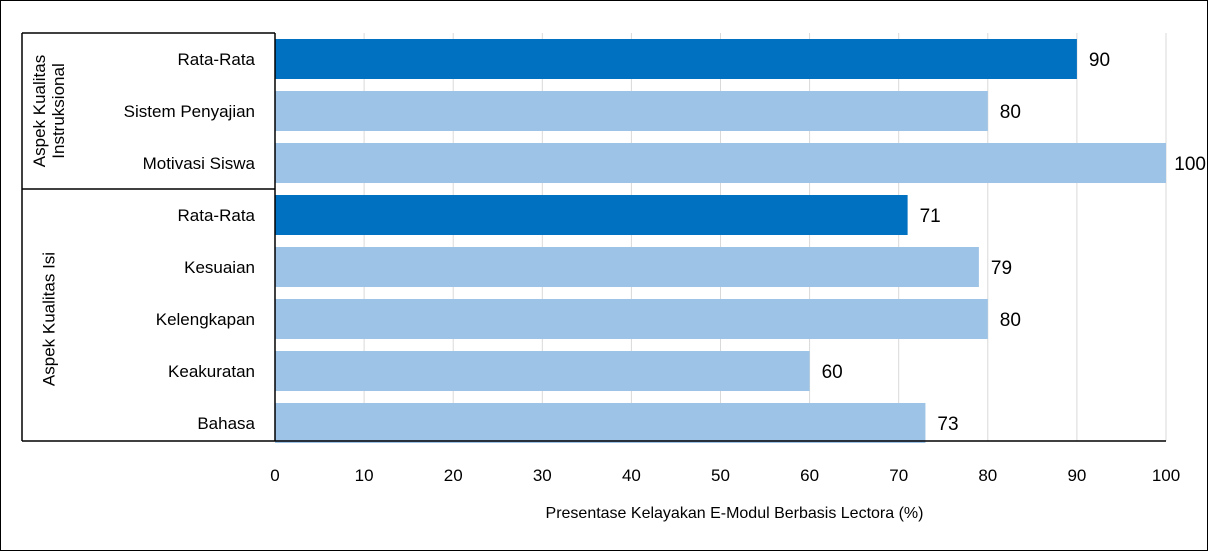  Describe the element at coordinates (832, 372) in the screenshot. I see `data-label: 60` at that location.